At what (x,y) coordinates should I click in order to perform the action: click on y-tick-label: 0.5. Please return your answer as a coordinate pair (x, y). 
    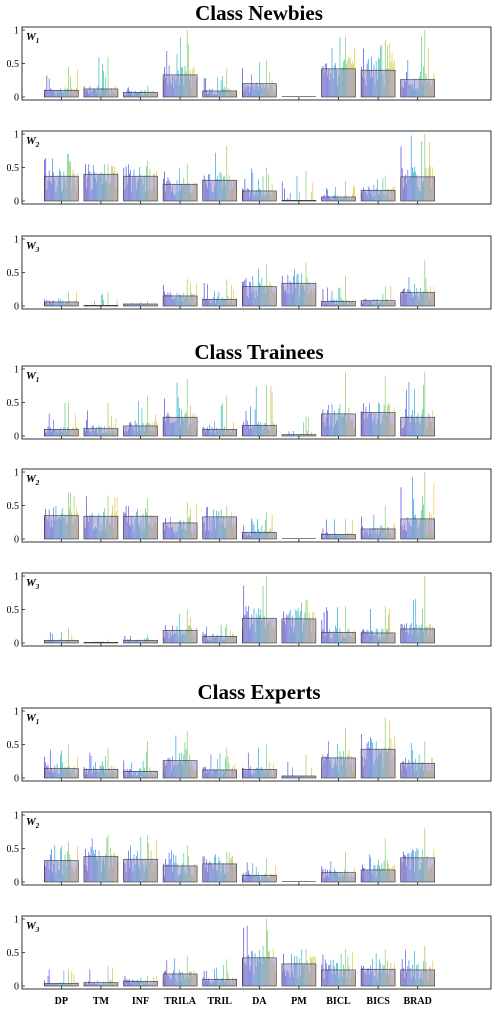
    Looking at the image, I should click on (13, 610).